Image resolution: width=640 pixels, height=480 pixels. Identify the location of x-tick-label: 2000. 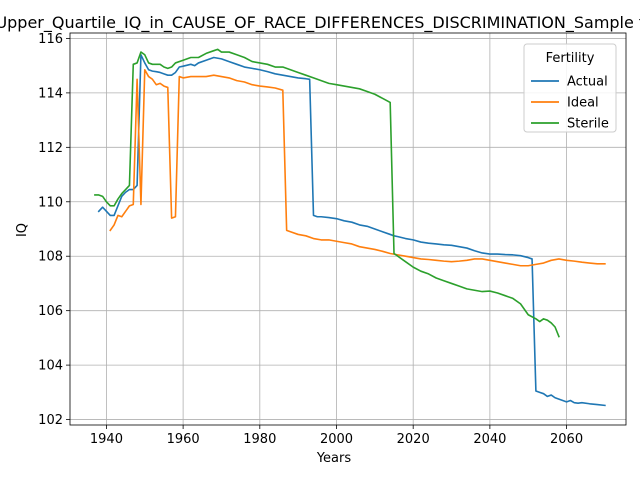
(336, 439).